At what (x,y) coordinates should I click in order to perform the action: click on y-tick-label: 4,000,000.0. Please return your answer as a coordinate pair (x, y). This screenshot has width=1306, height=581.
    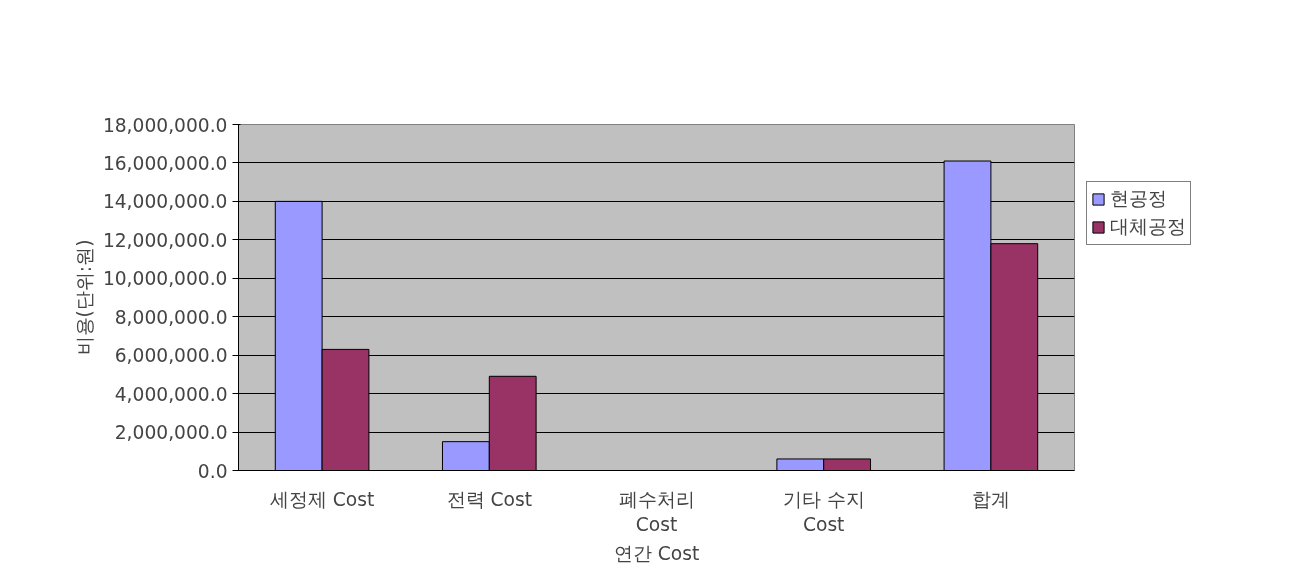
    Looking at the image, I should click on (171, 394).